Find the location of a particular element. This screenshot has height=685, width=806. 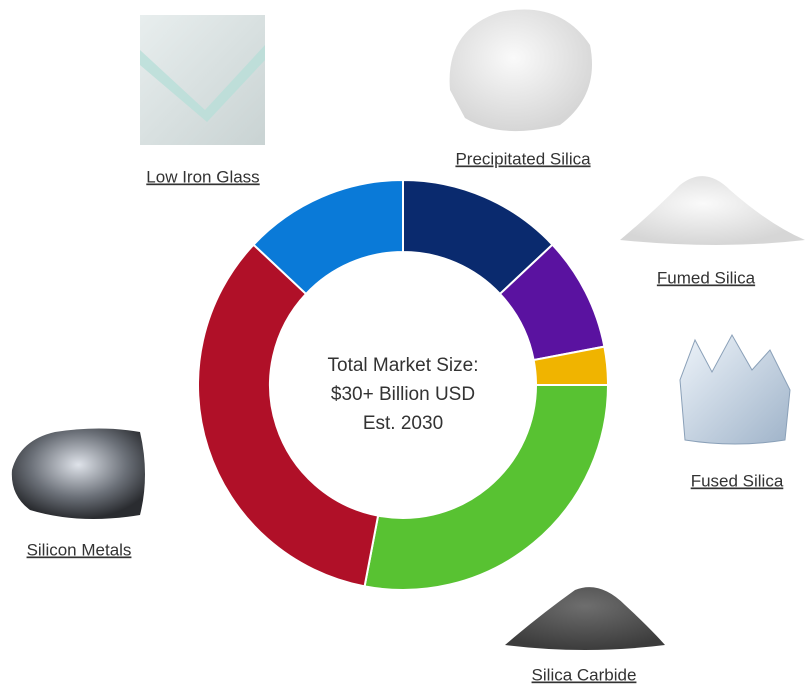

category-label: Fumed Silica is located at coordinates (706, 277).